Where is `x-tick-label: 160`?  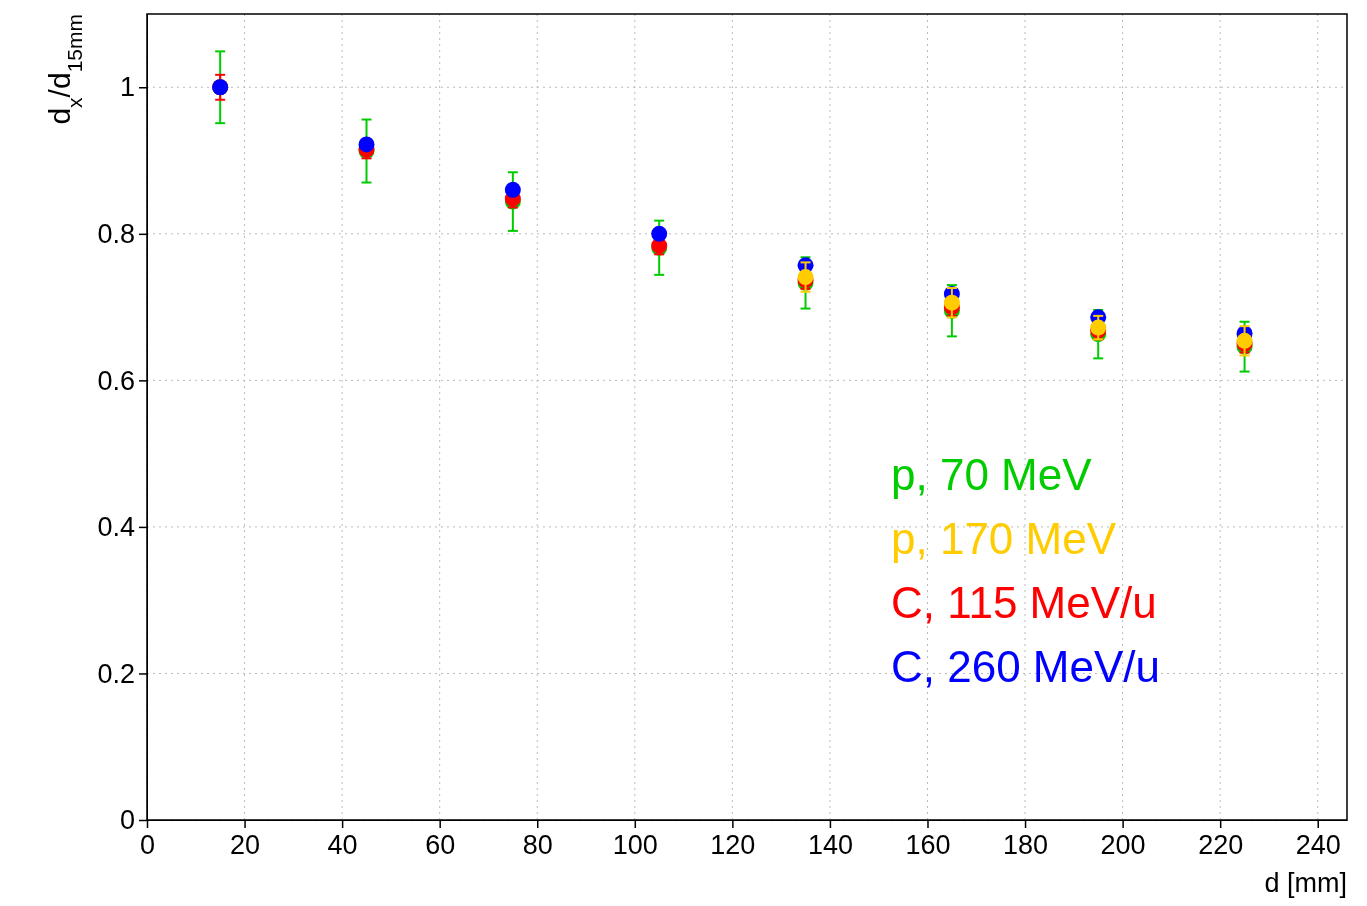
x-tick-label: 160 is located at coordinates (928, 844).